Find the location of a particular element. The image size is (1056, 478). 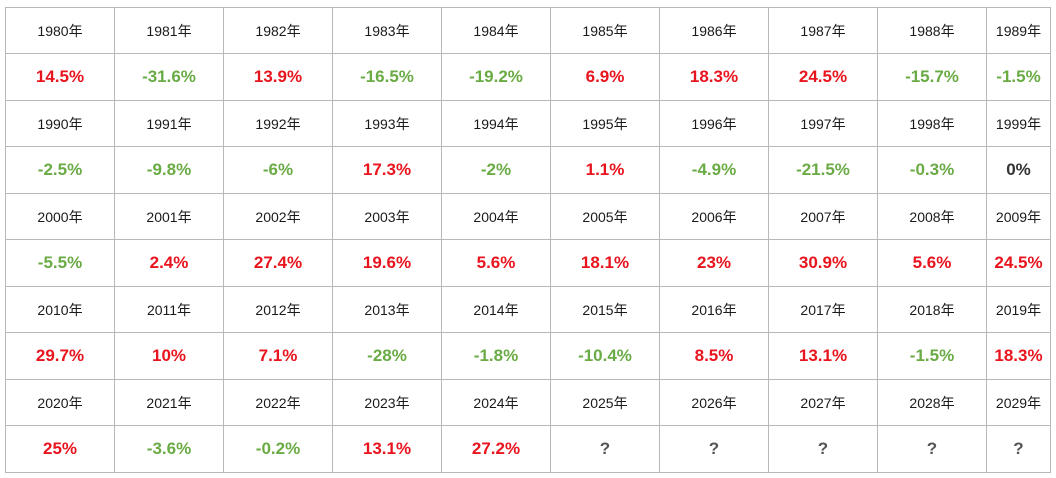

year-cell: 1990年 is located at coordinates (60, 123).